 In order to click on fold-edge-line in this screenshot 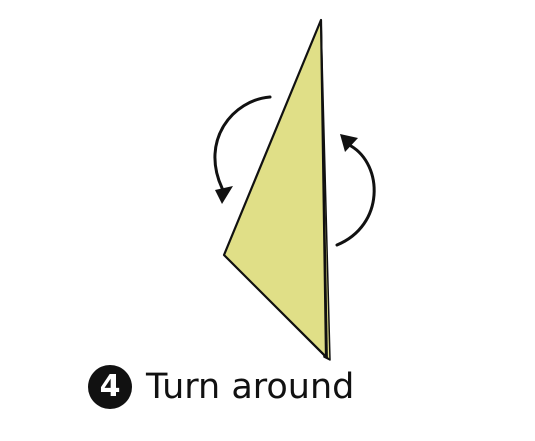, I will do `click(324, 189)`.